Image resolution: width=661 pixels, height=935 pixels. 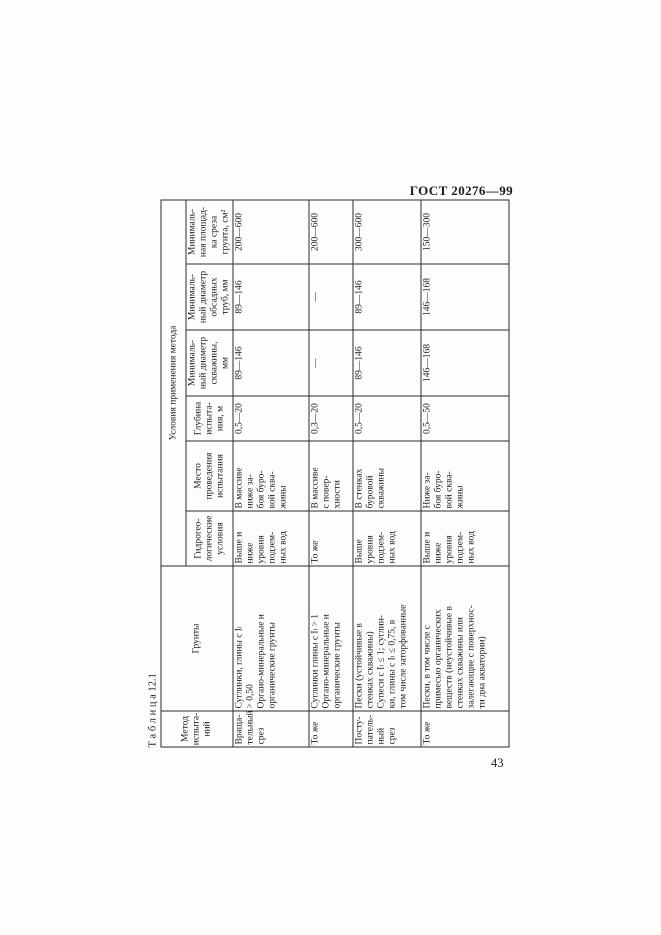 What do you see at coordinates (387, 538) in the screenshot?
I see `cell-hydro: Выше уровня подзем- ных вод` at bounding box center [387, 538].